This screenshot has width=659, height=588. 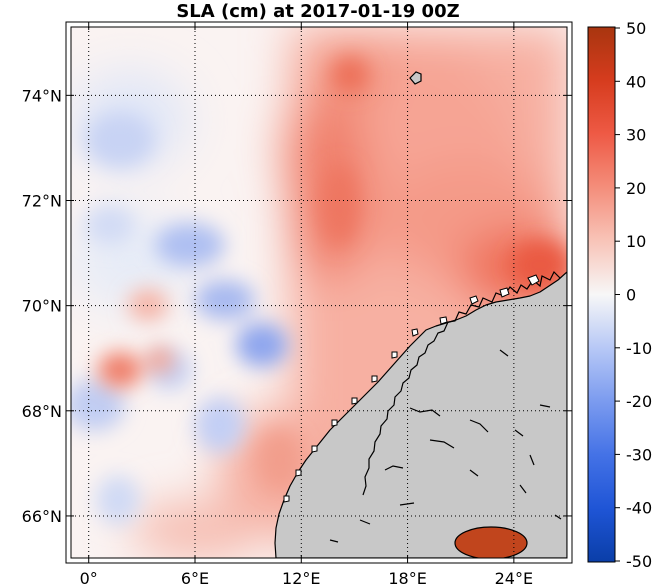 What do you see at coordinates (601, 294) in the screenshot?
I see `colorbar` at bounding box center [601, 294].